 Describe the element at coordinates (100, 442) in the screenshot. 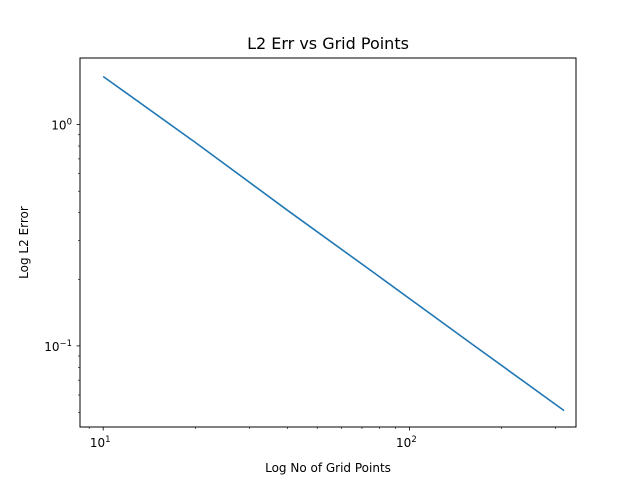

I see `x-tick-label: 101` at that location.